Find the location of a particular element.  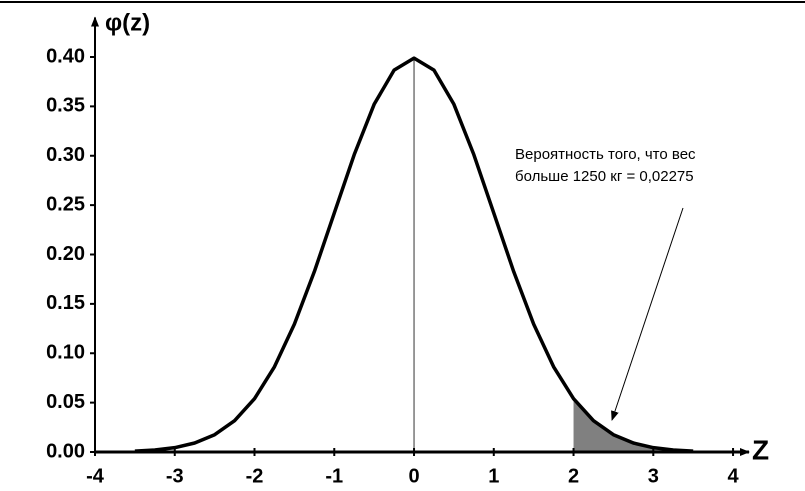

shaded-area is located at coordinates (633, 425).